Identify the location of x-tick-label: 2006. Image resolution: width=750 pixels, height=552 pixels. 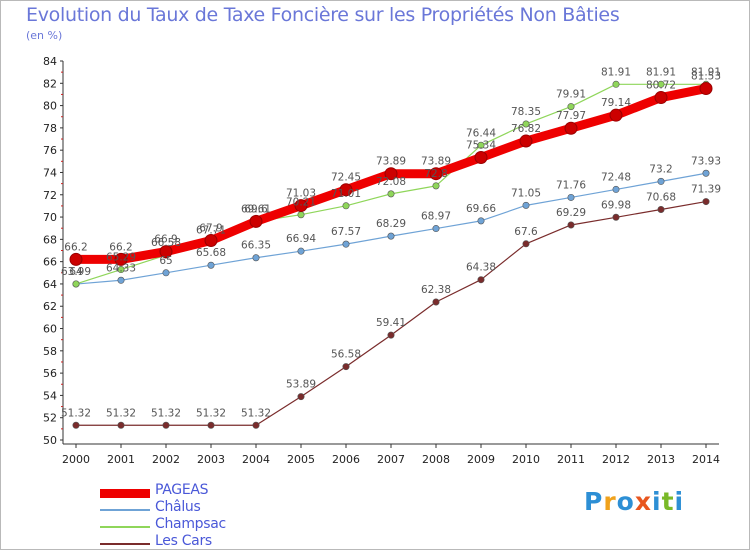
(346, 459).